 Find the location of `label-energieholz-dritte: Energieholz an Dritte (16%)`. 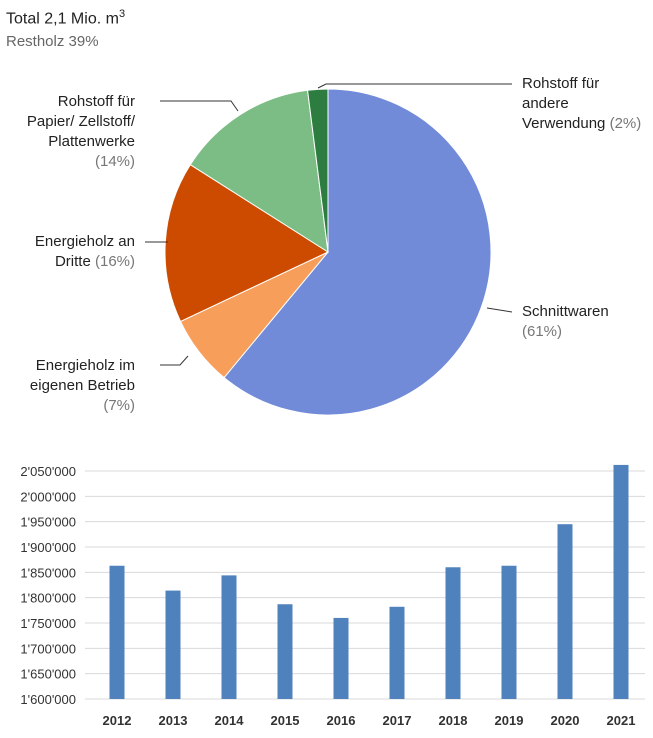

label-energieholz-dritte: Energieholz an Dritte (16%) is located at coordinates (84, 251).